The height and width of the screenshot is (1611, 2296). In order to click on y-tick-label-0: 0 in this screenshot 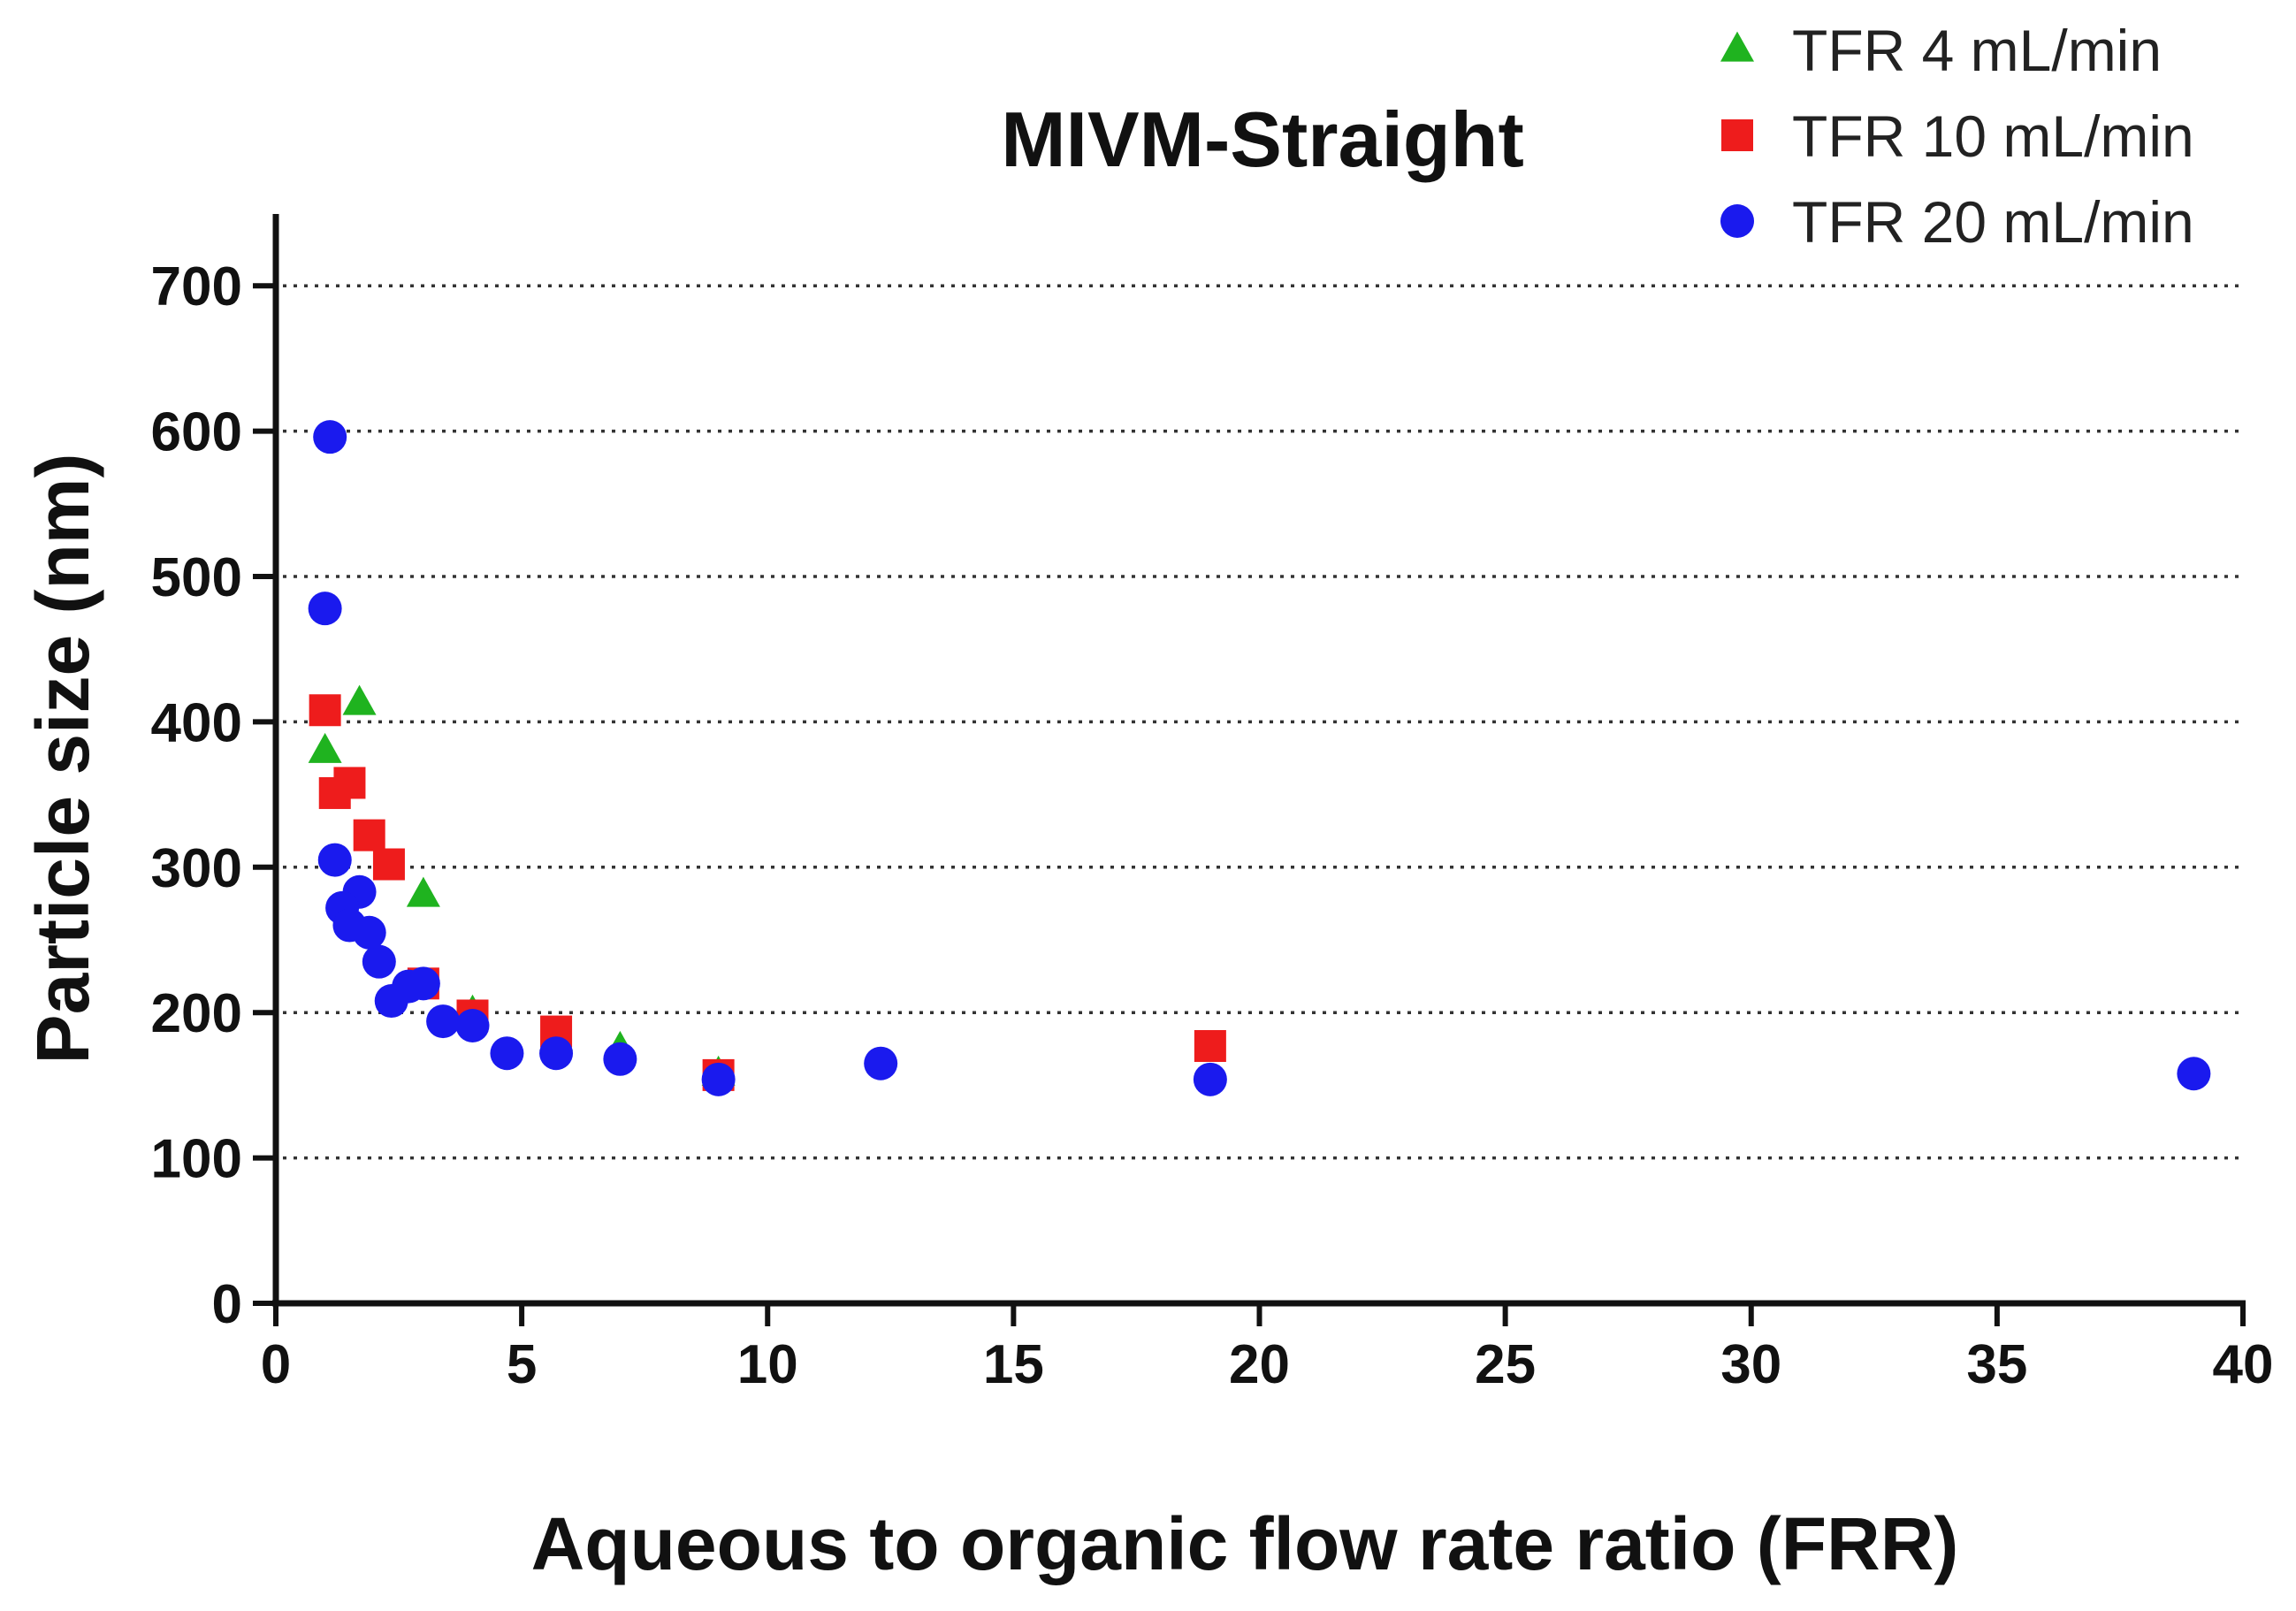, I will do `click(227, 1304)`.